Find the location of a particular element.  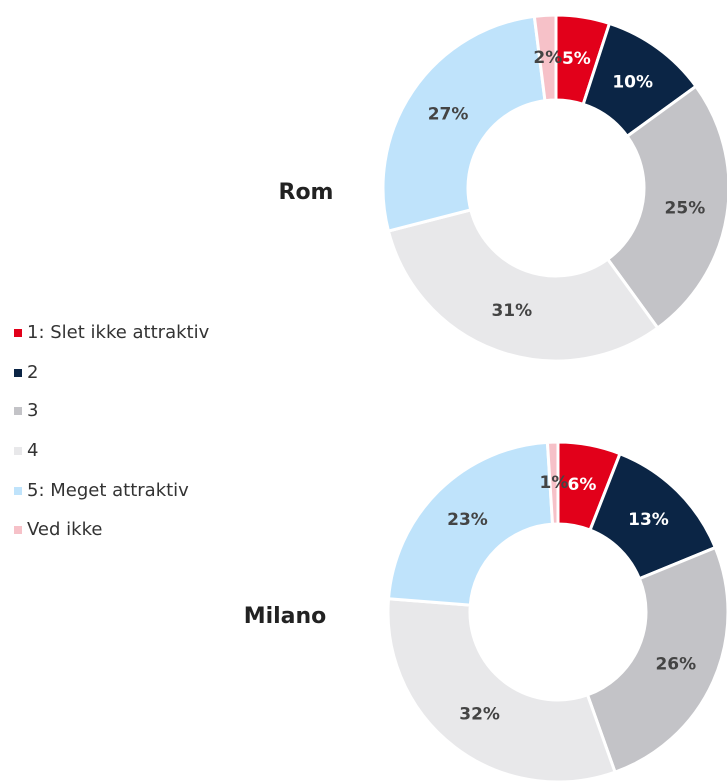

data-label: 5% is located at coordinates (576, 59).